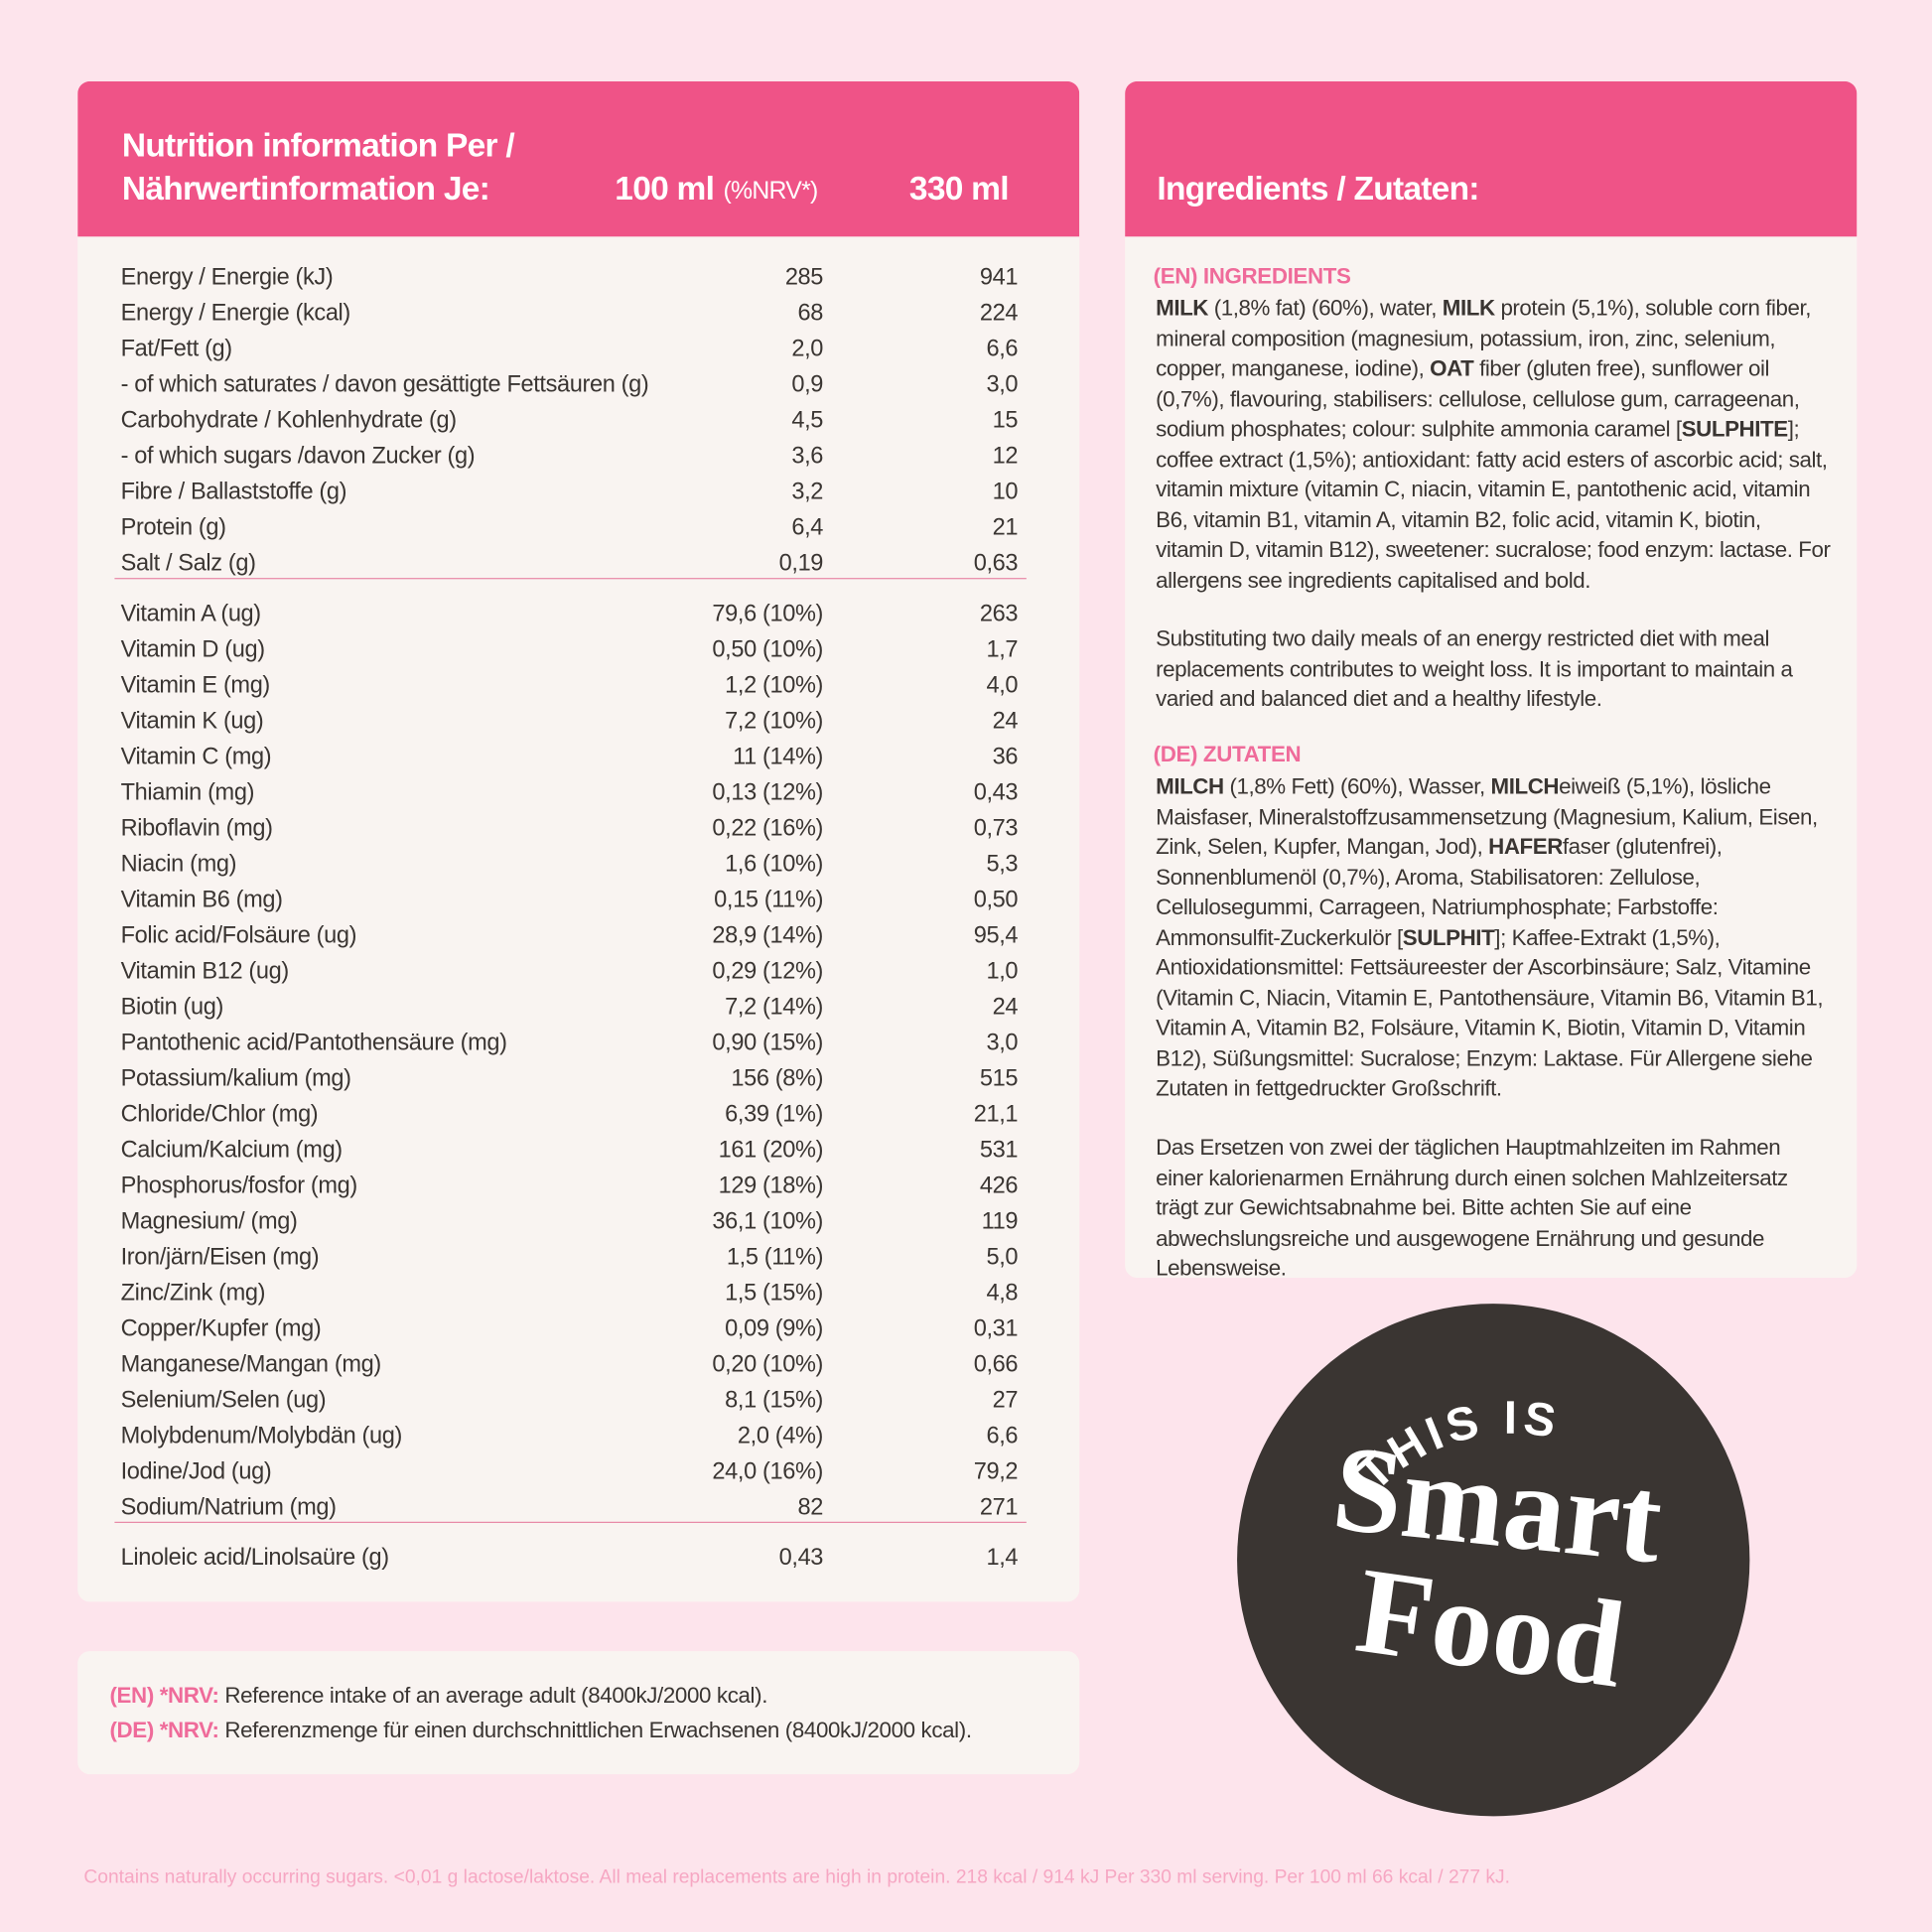 Image resolution: width=1932 pixels, height=1932 pixels. I want to click on badge: THIS IS Smart Food, so click(1494, 1560).